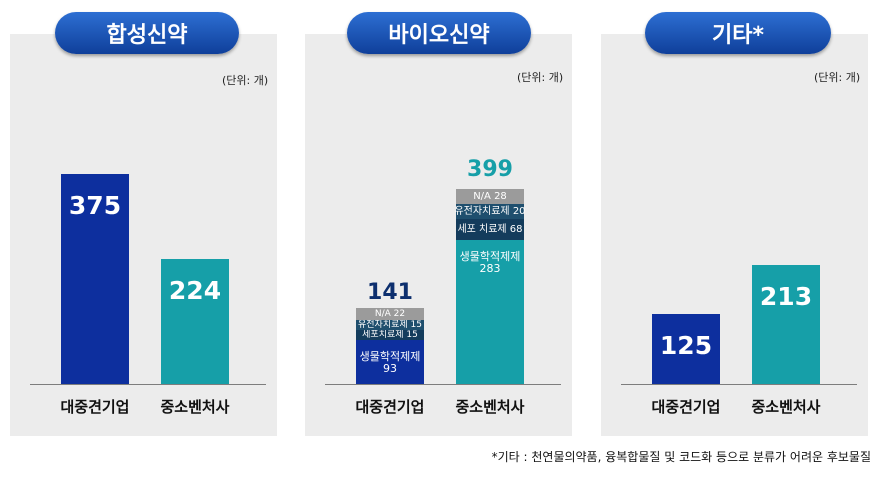  I want to click on cell-segment-label: 세포치료제 15, so click(390, 334).